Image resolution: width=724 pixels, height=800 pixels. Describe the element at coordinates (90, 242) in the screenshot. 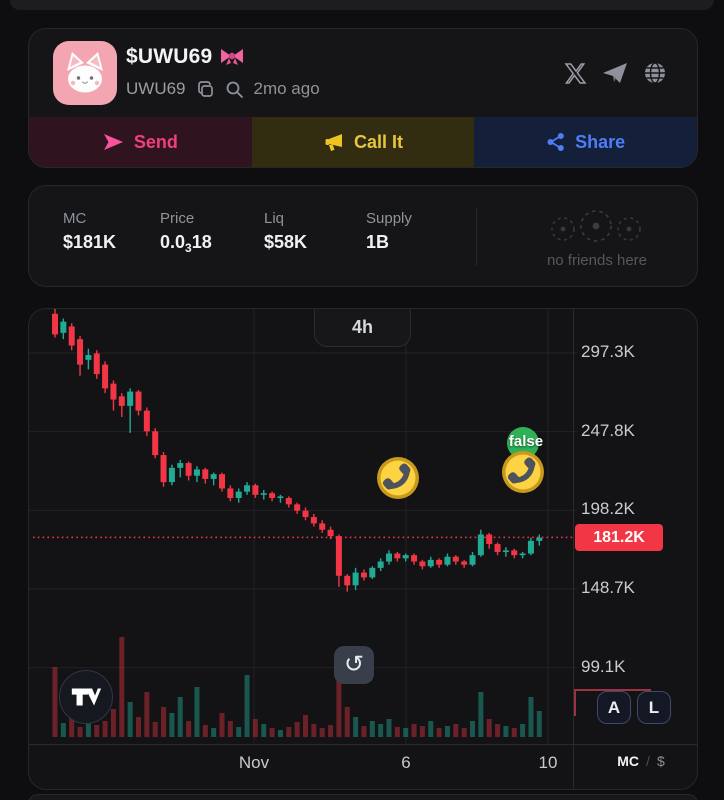

I see `stat-value: $181K` at that location.